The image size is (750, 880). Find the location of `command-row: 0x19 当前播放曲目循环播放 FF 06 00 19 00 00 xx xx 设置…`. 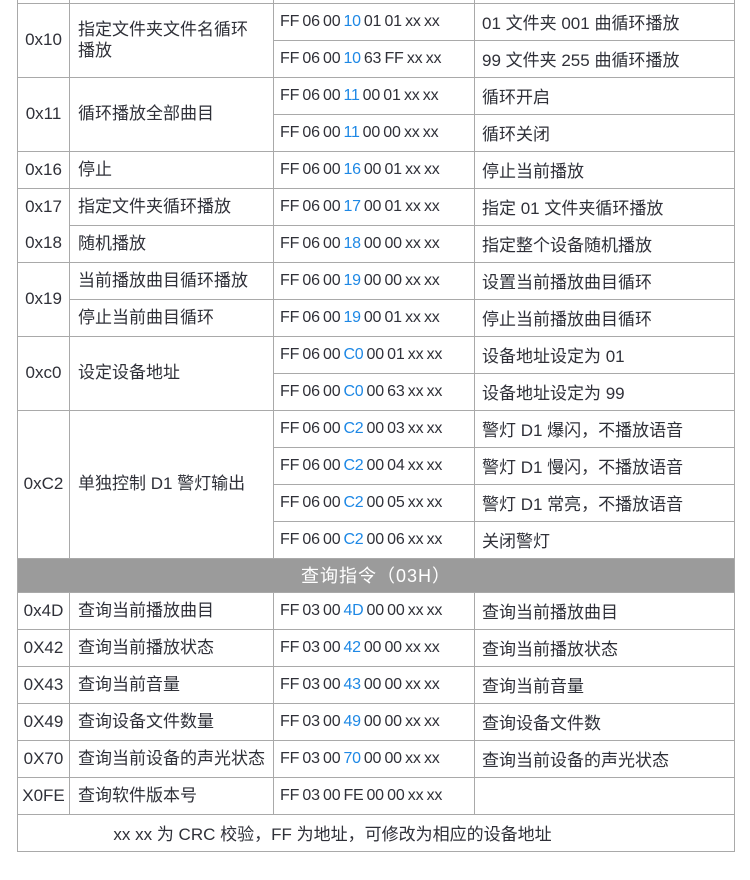

command-row: 0x19 当前播放曲目循环播放 FF 06 00 19 00 00 xx xx 设置… is located at coordinates (376, 299).